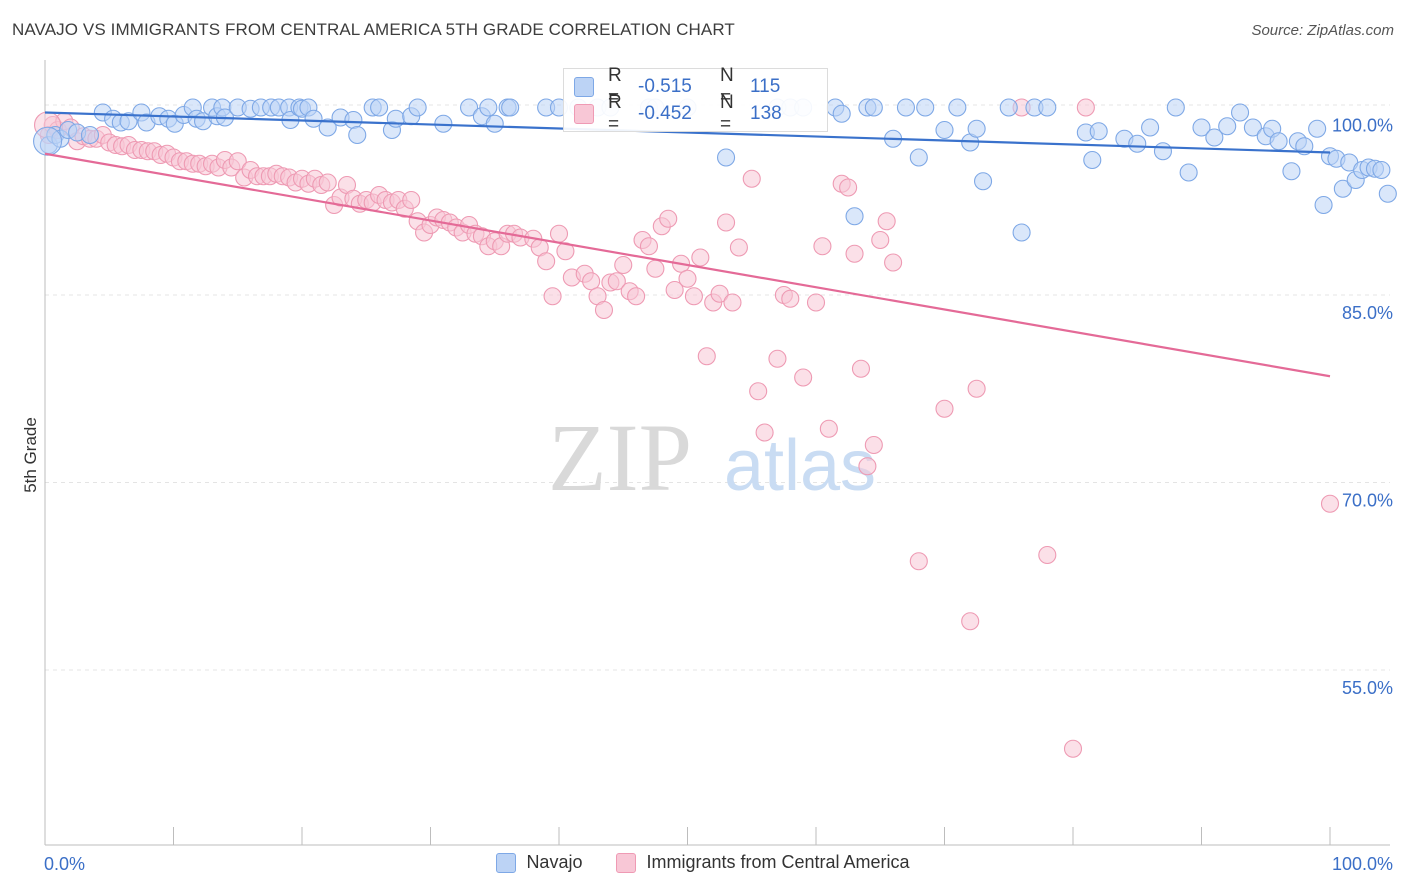  What do you see at coordinates (506, 862) in the screenshot?
I see `navajo-legend-swatch` at bounding box center [506, 862].